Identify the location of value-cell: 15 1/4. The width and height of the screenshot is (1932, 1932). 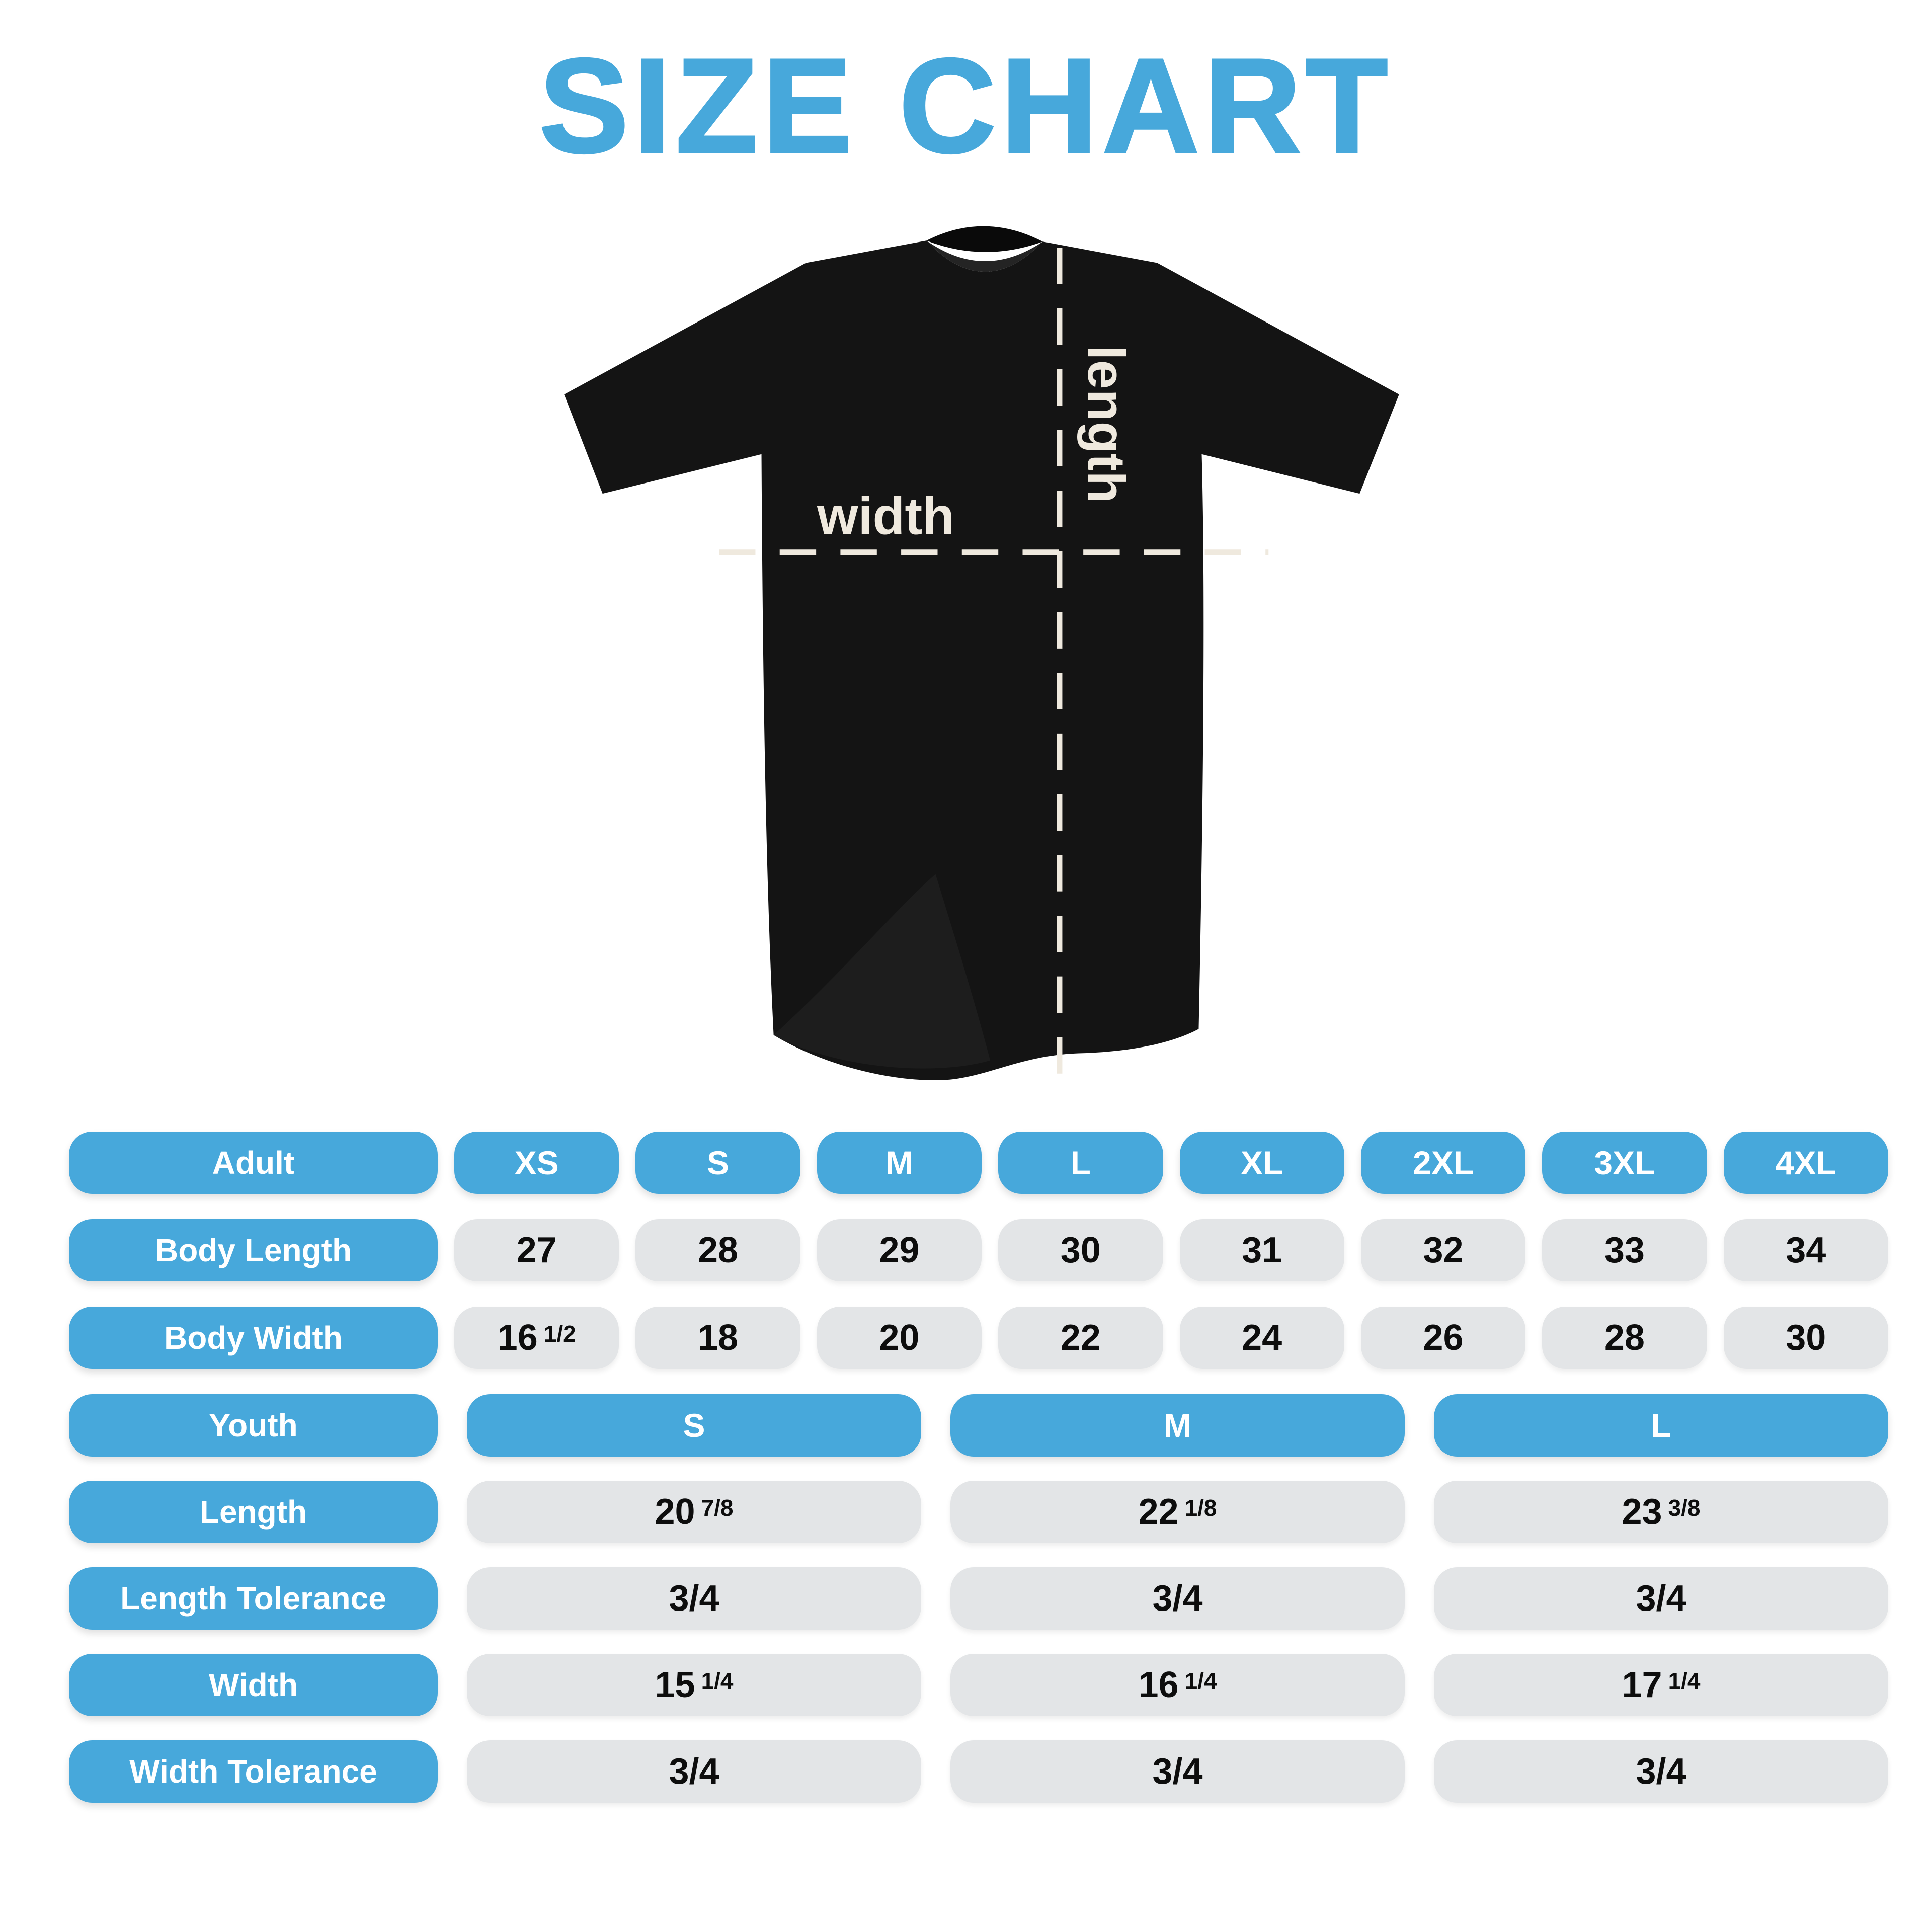
(694, 1685).